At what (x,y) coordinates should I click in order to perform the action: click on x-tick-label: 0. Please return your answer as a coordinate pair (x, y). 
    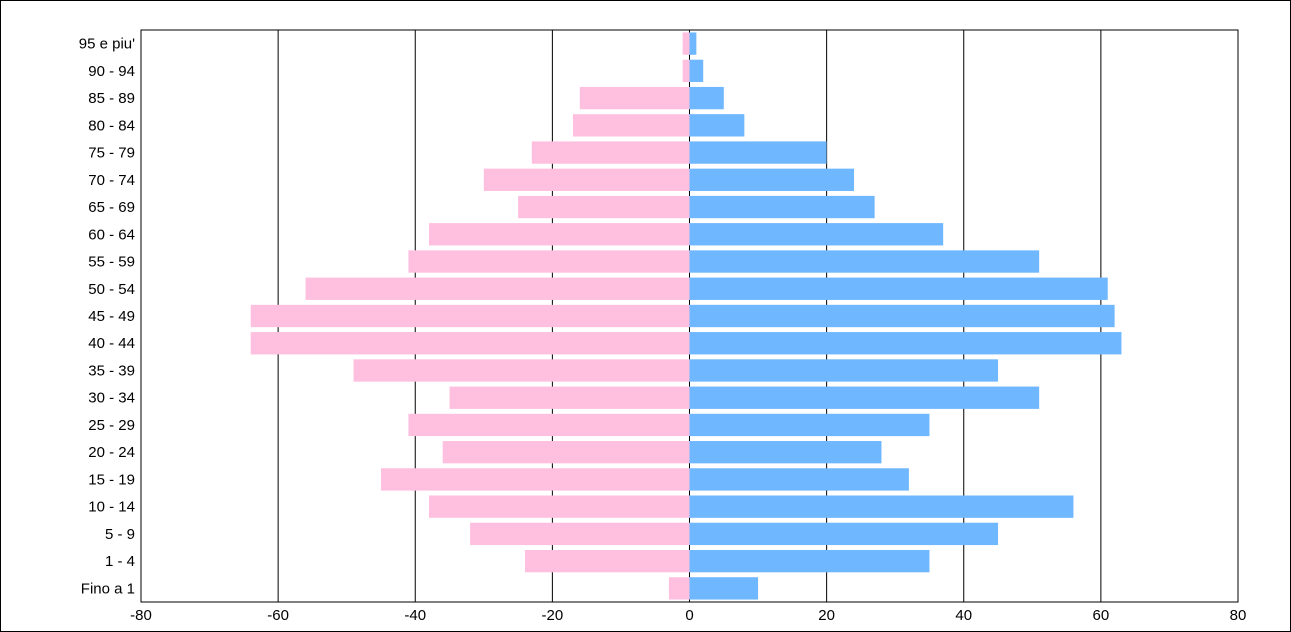
    Looking at the image, I should click on (689, 615).